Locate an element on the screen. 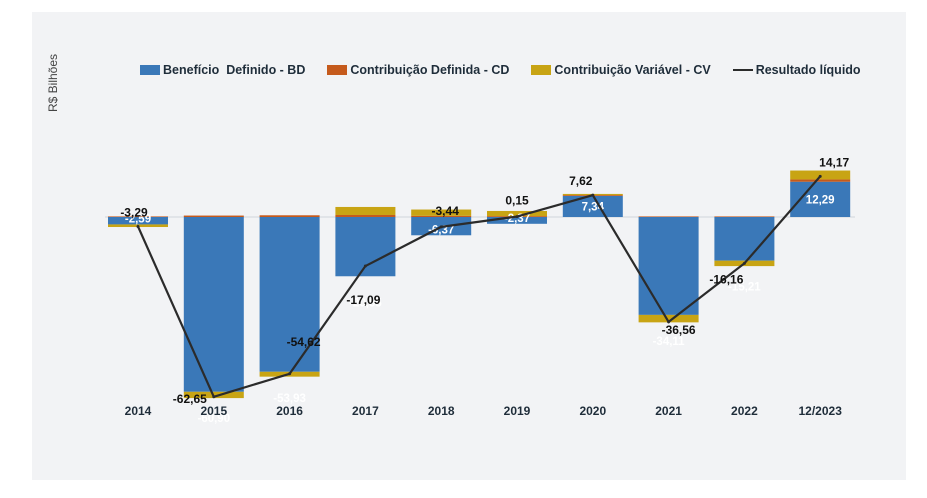  line-label-2021: -36,56 is located at coordinates (679, 330).